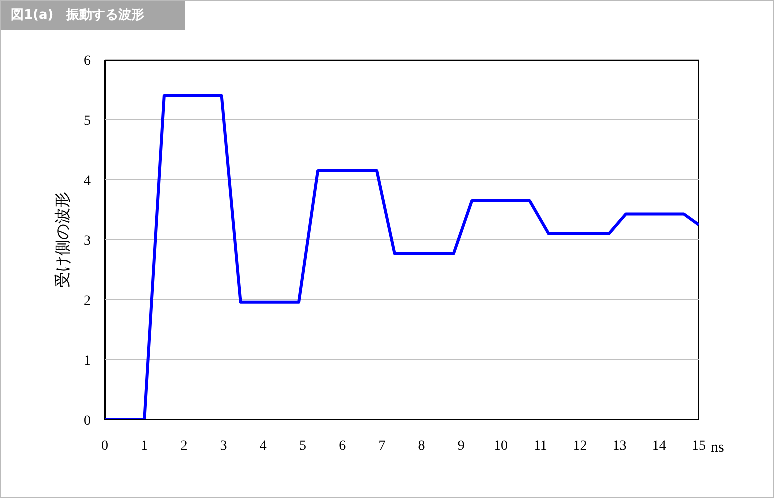 The height and width of the screenshot is (498, 774). I want to click on y-tick-label: 5, so click(87, 121).